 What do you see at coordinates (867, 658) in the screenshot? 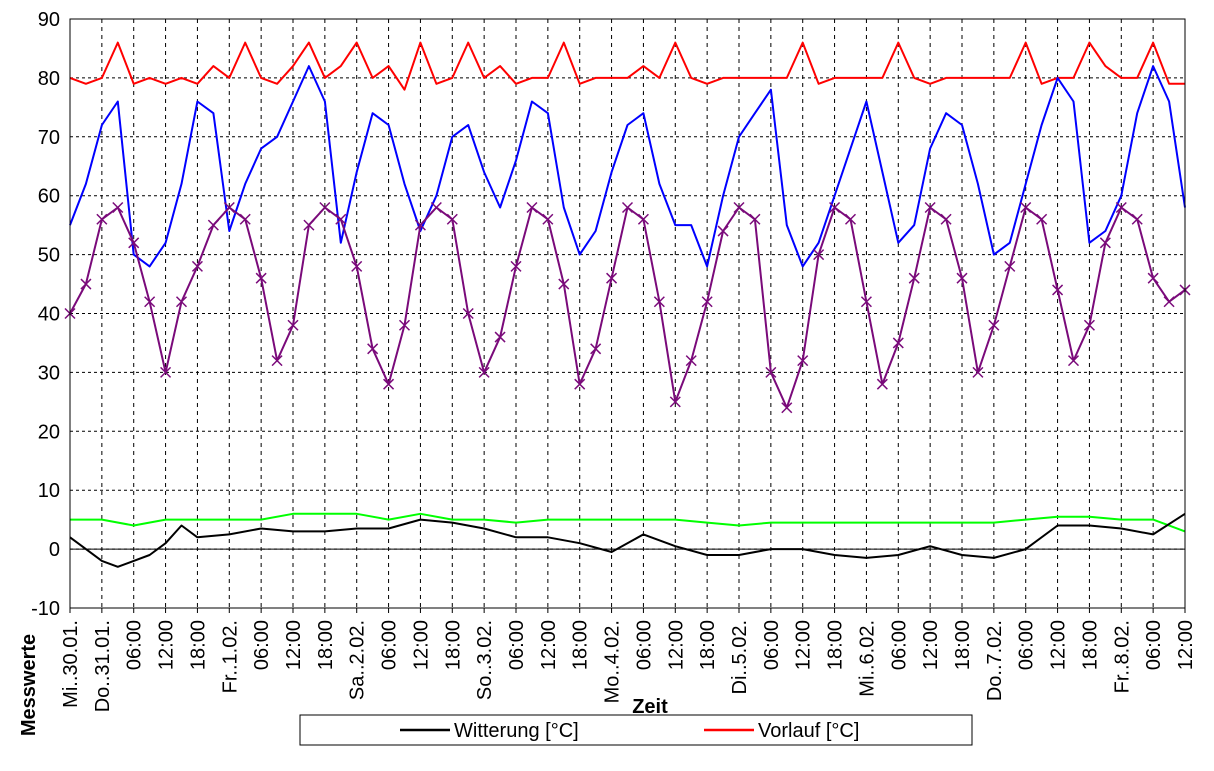
I see `x-tick-label: Mi..6.02.` at bounding box center [867, 658].